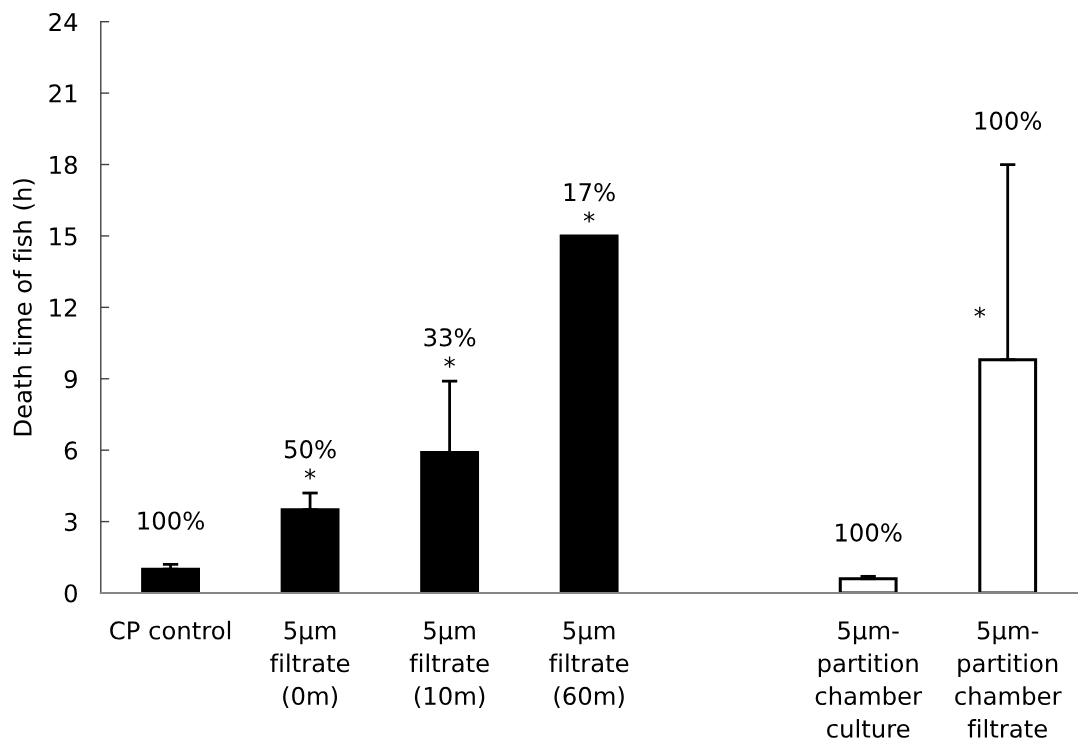 The height and width of the screenshot is (756, 1078). I want to click on x-tick-label: 5µm filtrate (60m), so click(589, 664).